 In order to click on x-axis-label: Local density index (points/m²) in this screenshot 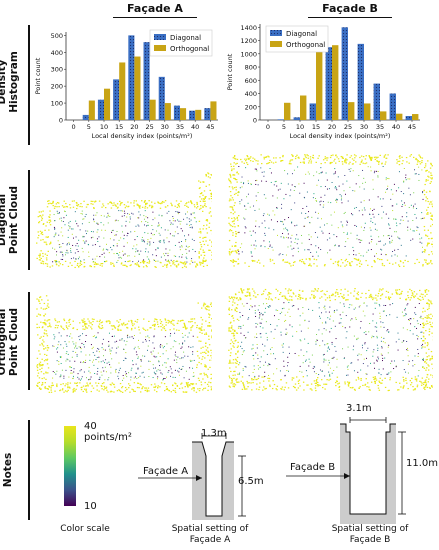, I will do `click(142, 136)`.